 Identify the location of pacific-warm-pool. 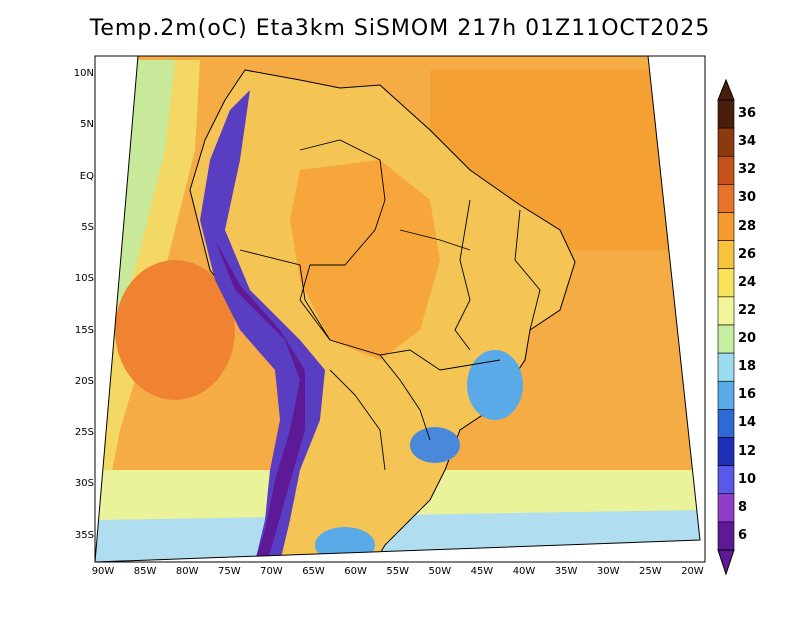
(175, 330).